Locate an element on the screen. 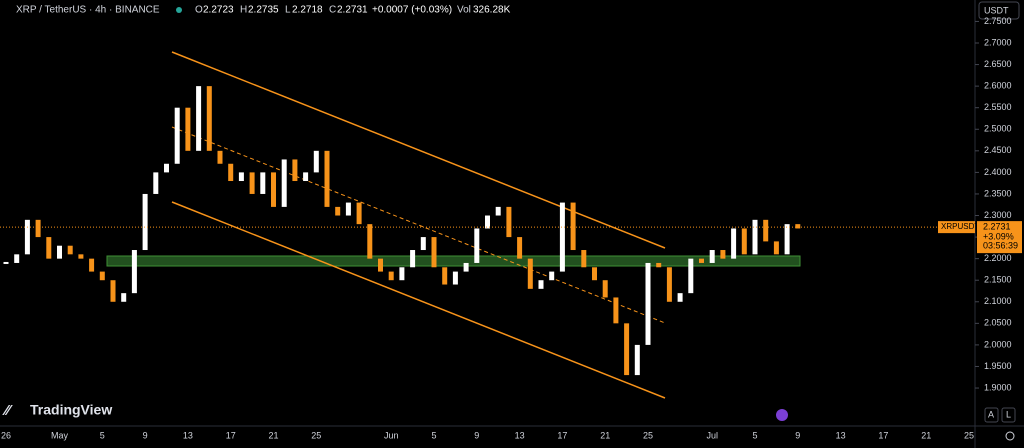 The width and height of the screenshot is (1024, 448). ohlc-label: O is located at coordinates (199, 10).